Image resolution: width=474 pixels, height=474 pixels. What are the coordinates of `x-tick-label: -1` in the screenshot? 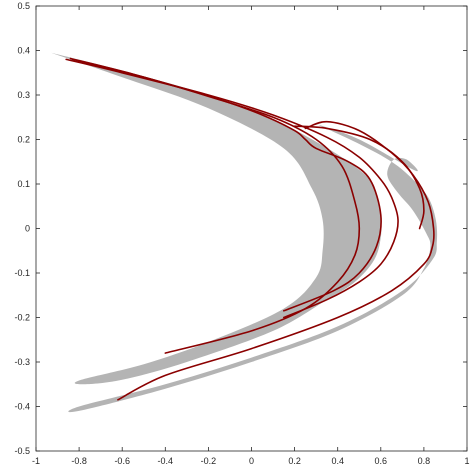 It's located at (36, 461).